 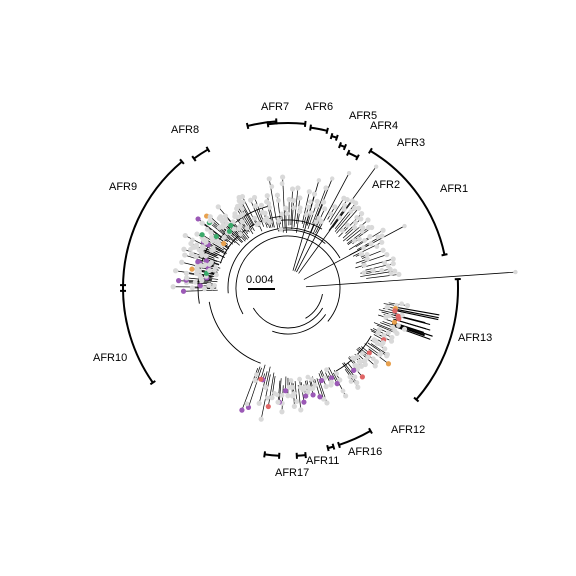 What do you see at coordinates (194, 158) in the screenshot?
I see `clade-arc-afr8-tick` at bounding box center [194, 158].